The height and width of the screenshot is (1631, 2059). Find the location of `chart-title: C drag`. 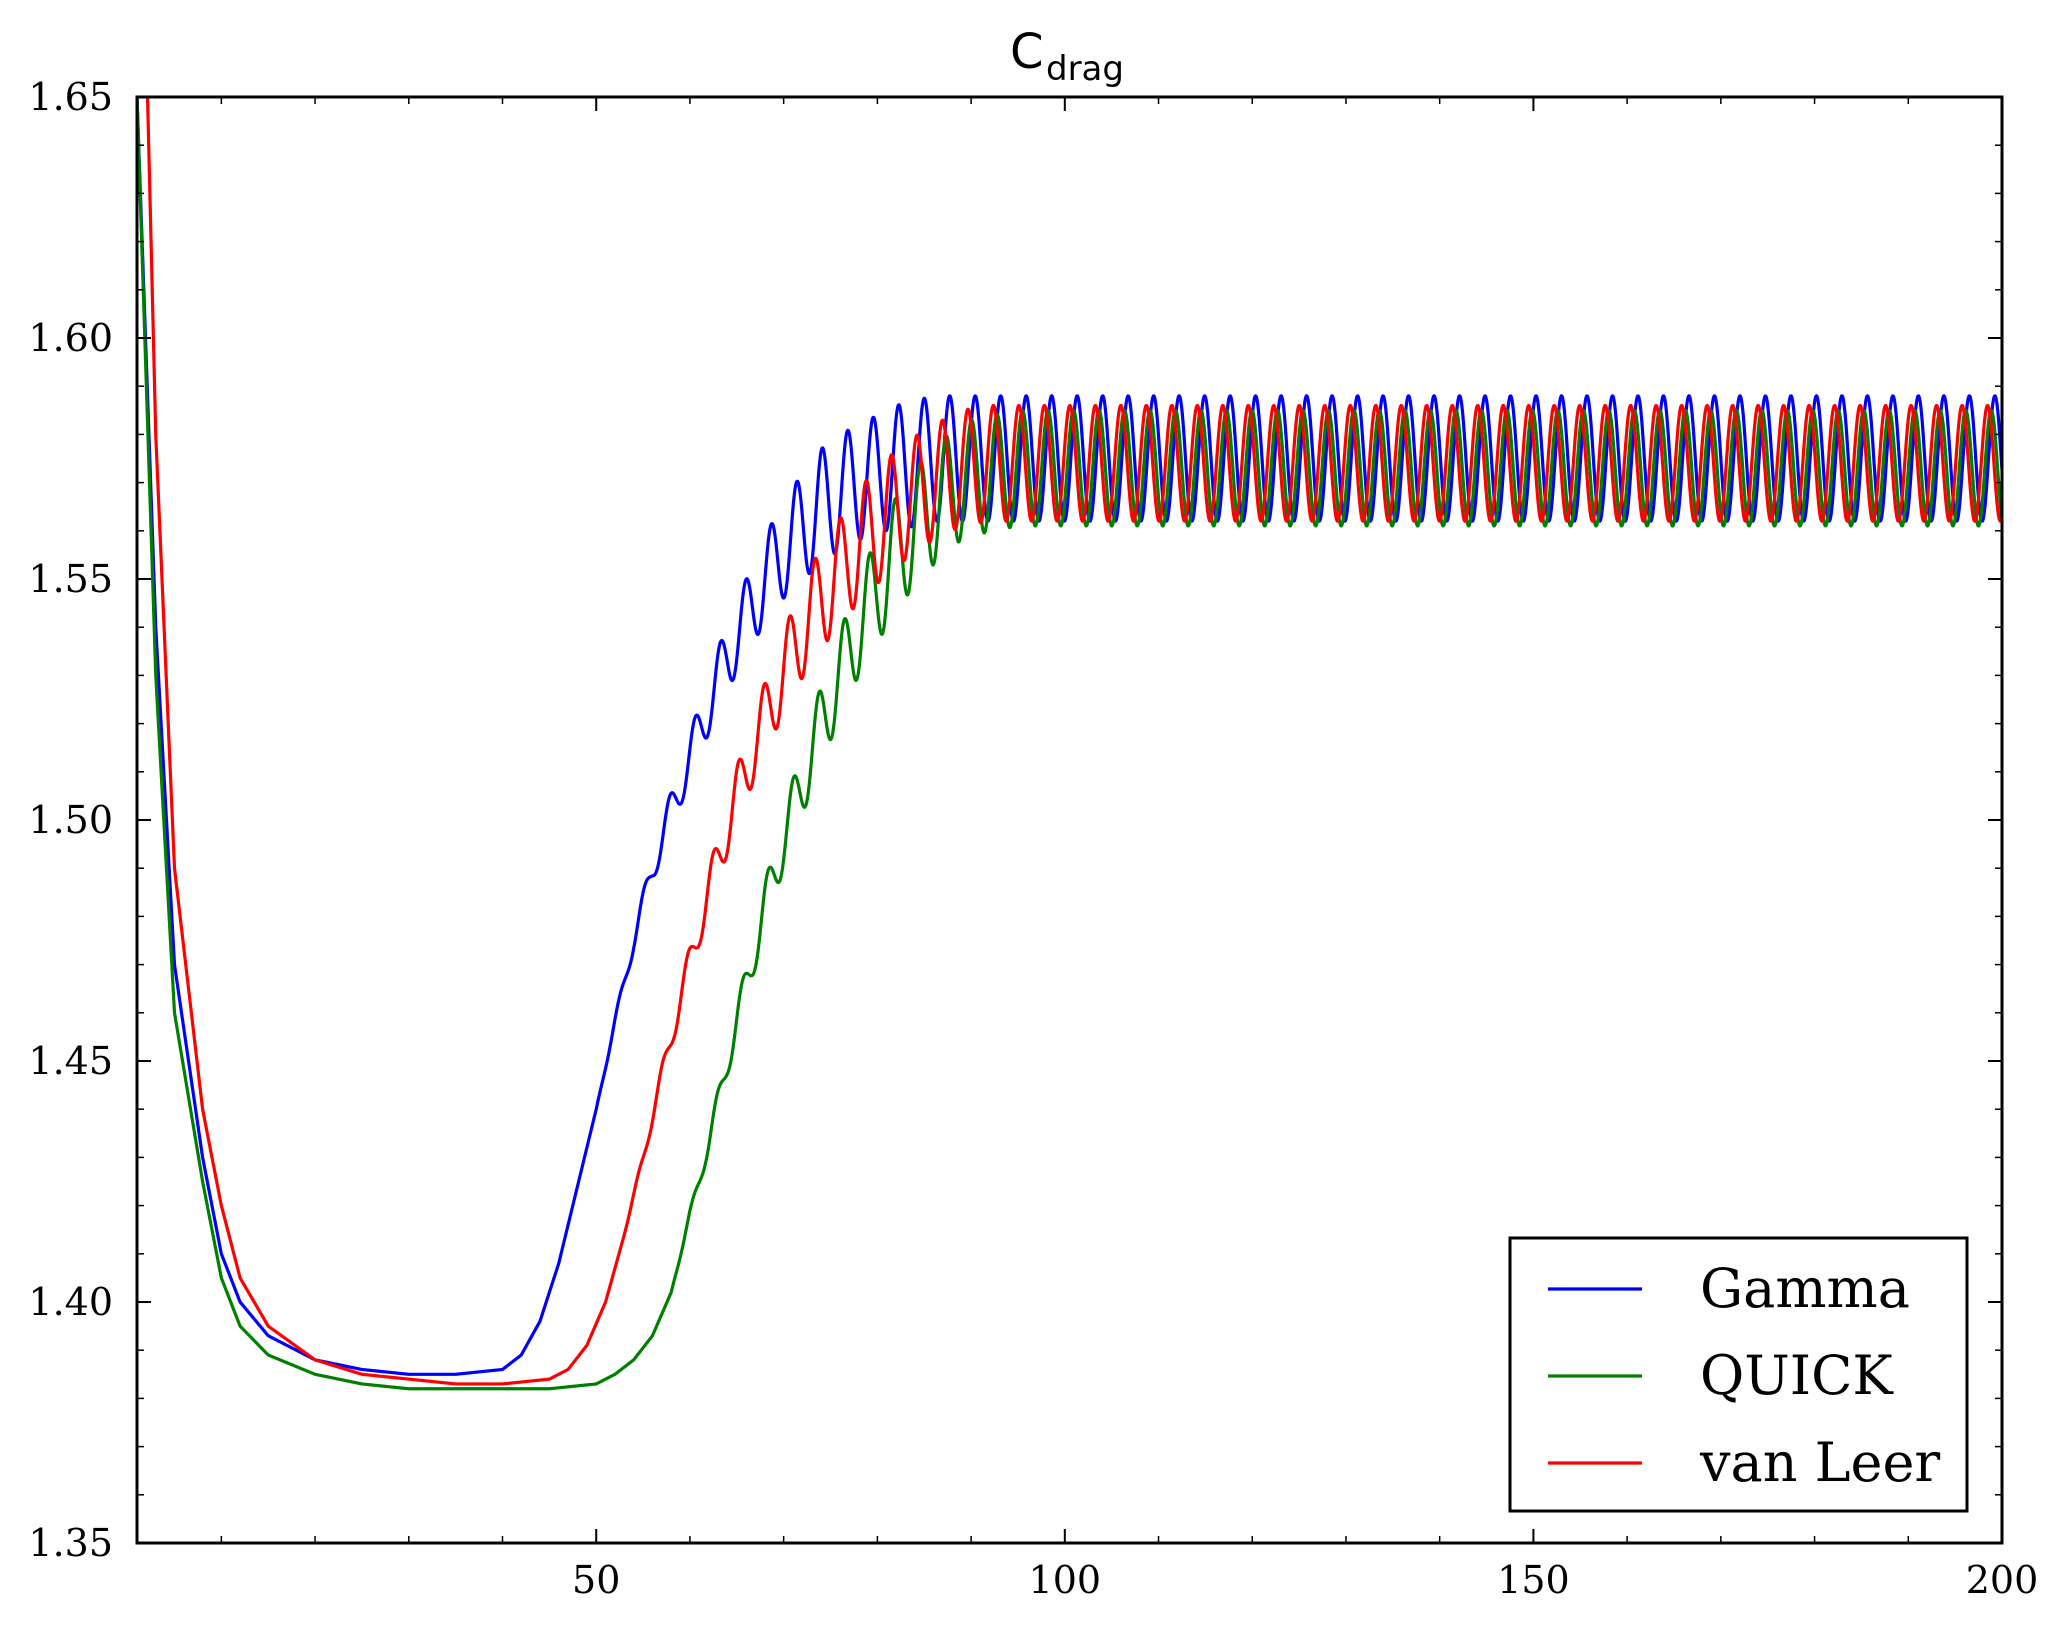

chart-title: C drag is located at coordinates (1067, 56).